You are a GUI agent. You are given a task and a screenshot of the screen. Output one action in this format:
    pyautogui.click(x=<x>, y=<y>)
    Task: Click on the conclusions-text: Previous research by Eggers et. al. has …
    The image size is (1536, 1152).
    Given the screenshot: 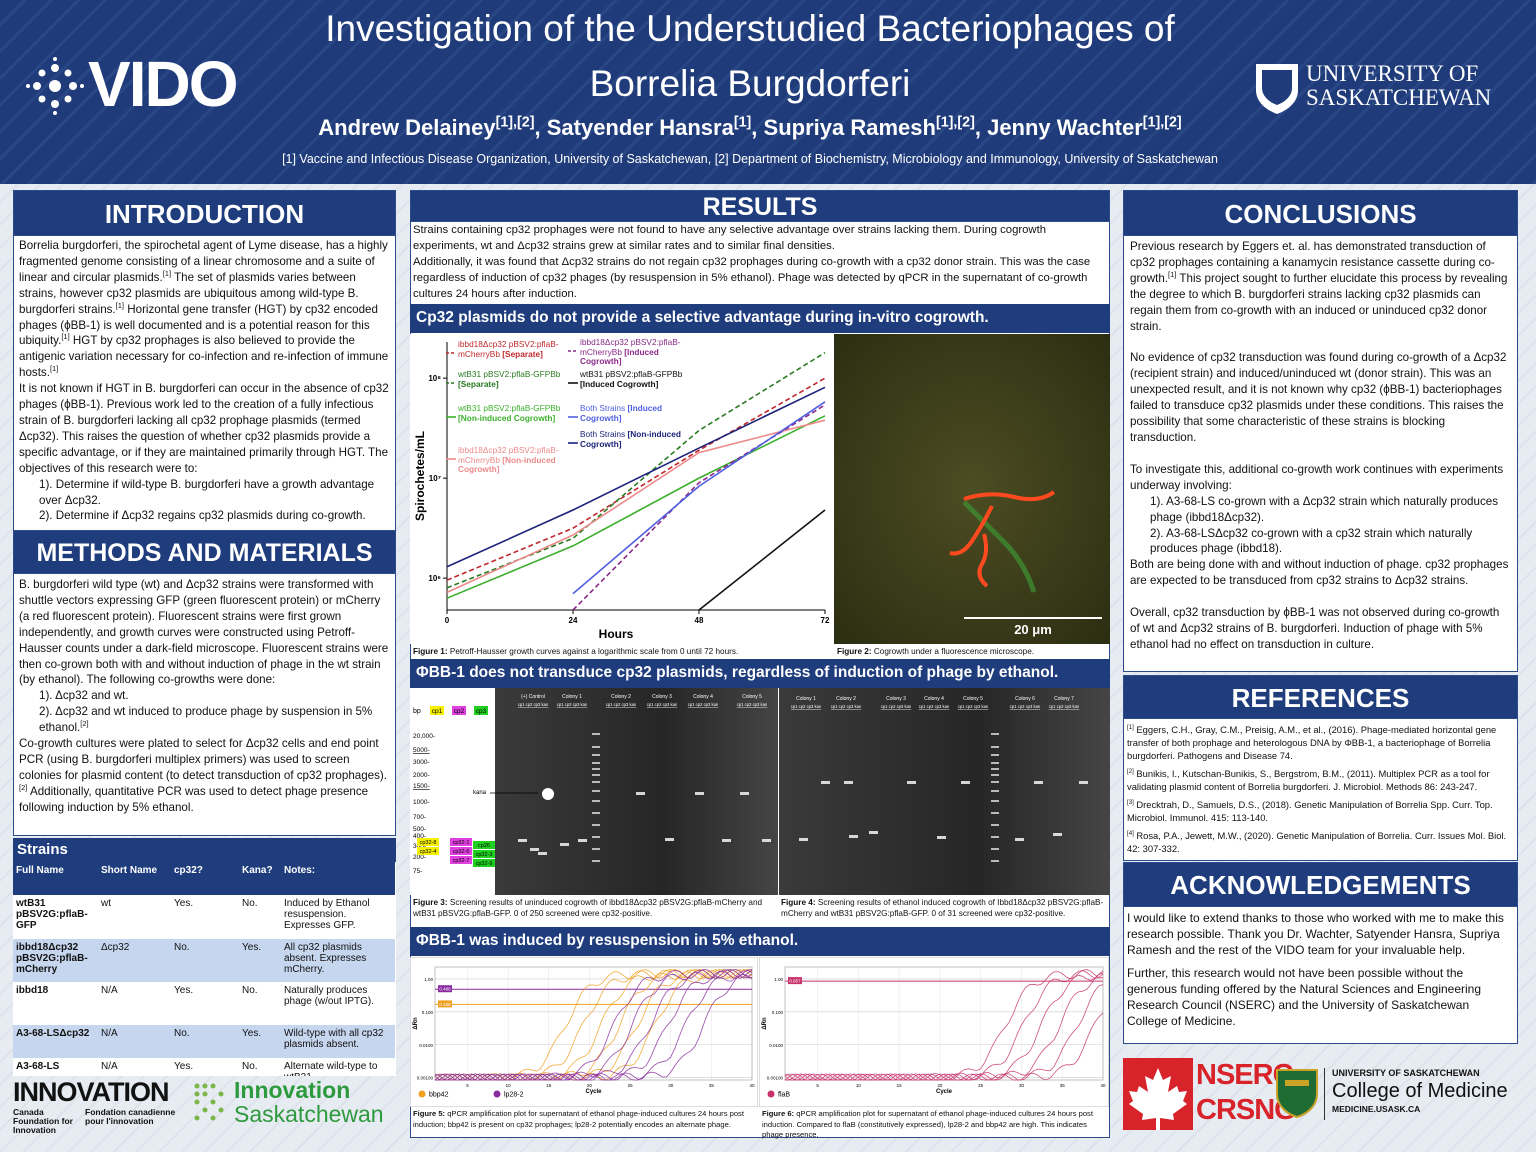 What is the action you would take?
    pyautogui.click(x=1321, y=455)
    